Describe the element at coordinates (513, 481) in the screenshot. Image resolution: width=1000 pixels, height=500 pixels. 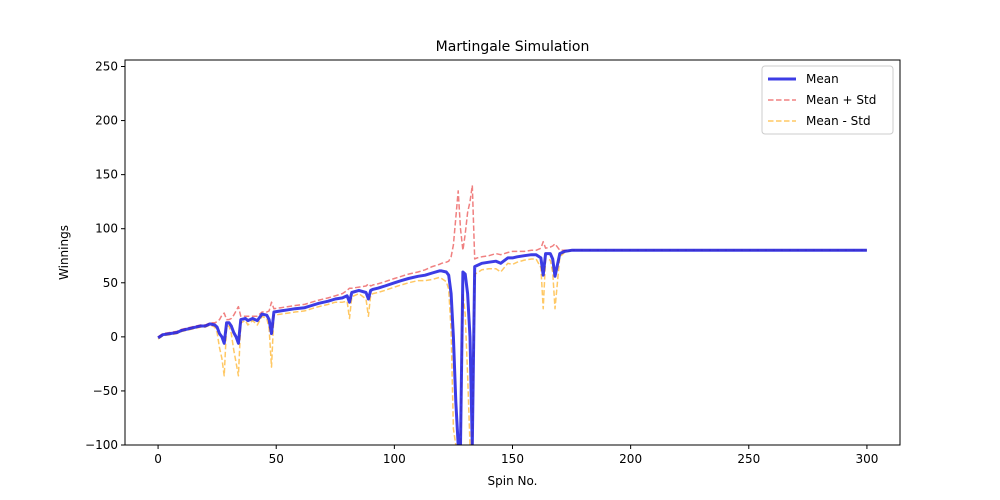
I see `x-axis-label: Spin No.` at that location.